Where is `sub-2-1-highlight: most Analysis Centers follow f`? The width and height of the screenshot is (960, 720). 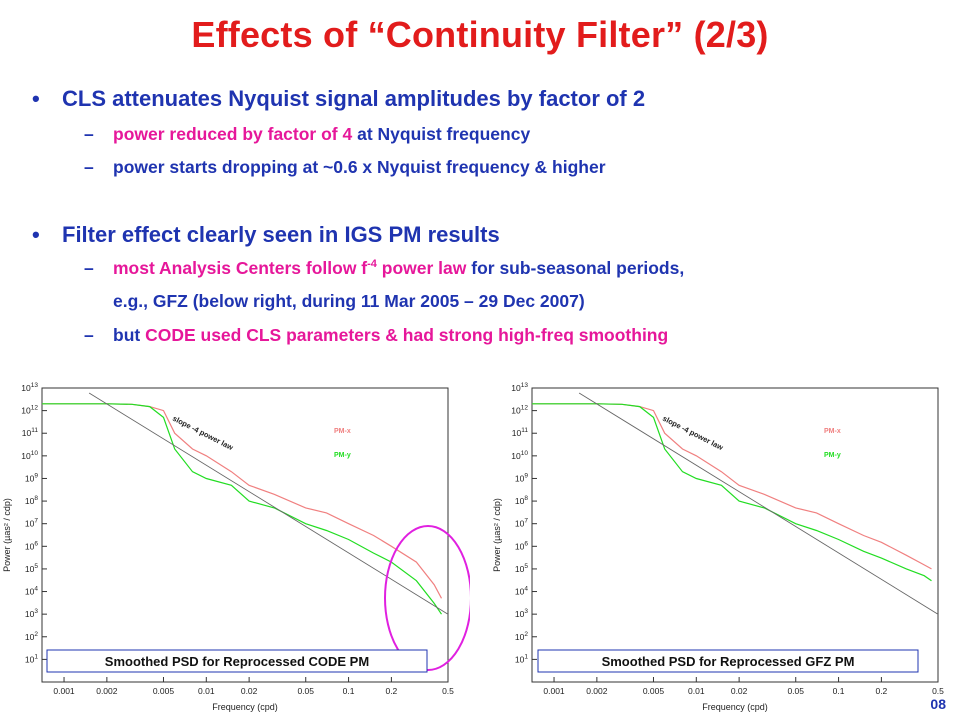
sub-2-1-highlight: most Analysis Centers follow f is located at coordinates (240, 268).